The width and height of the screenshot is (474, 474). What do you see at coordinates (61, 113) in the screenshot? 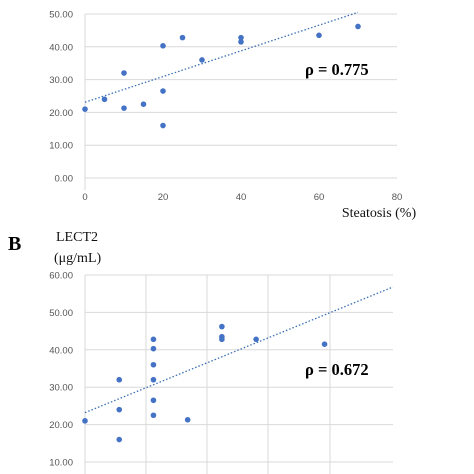
I see `a-y-tick-label: 20.00` at bounding box center [61, 113].